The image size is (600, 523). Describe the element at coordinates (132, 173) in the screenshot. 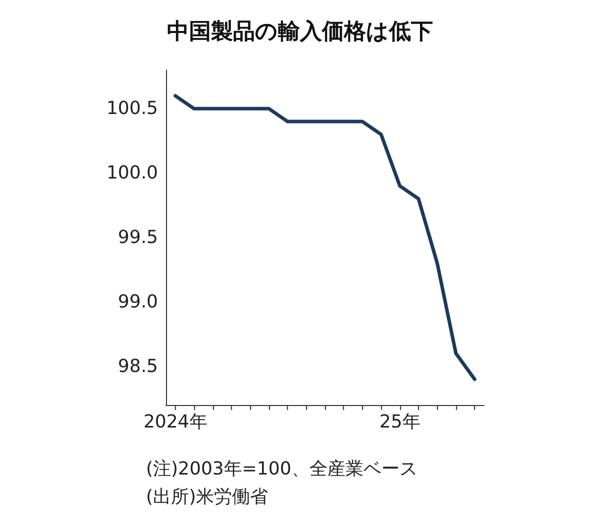

I see `y-tick-label: 100.0` at that location.